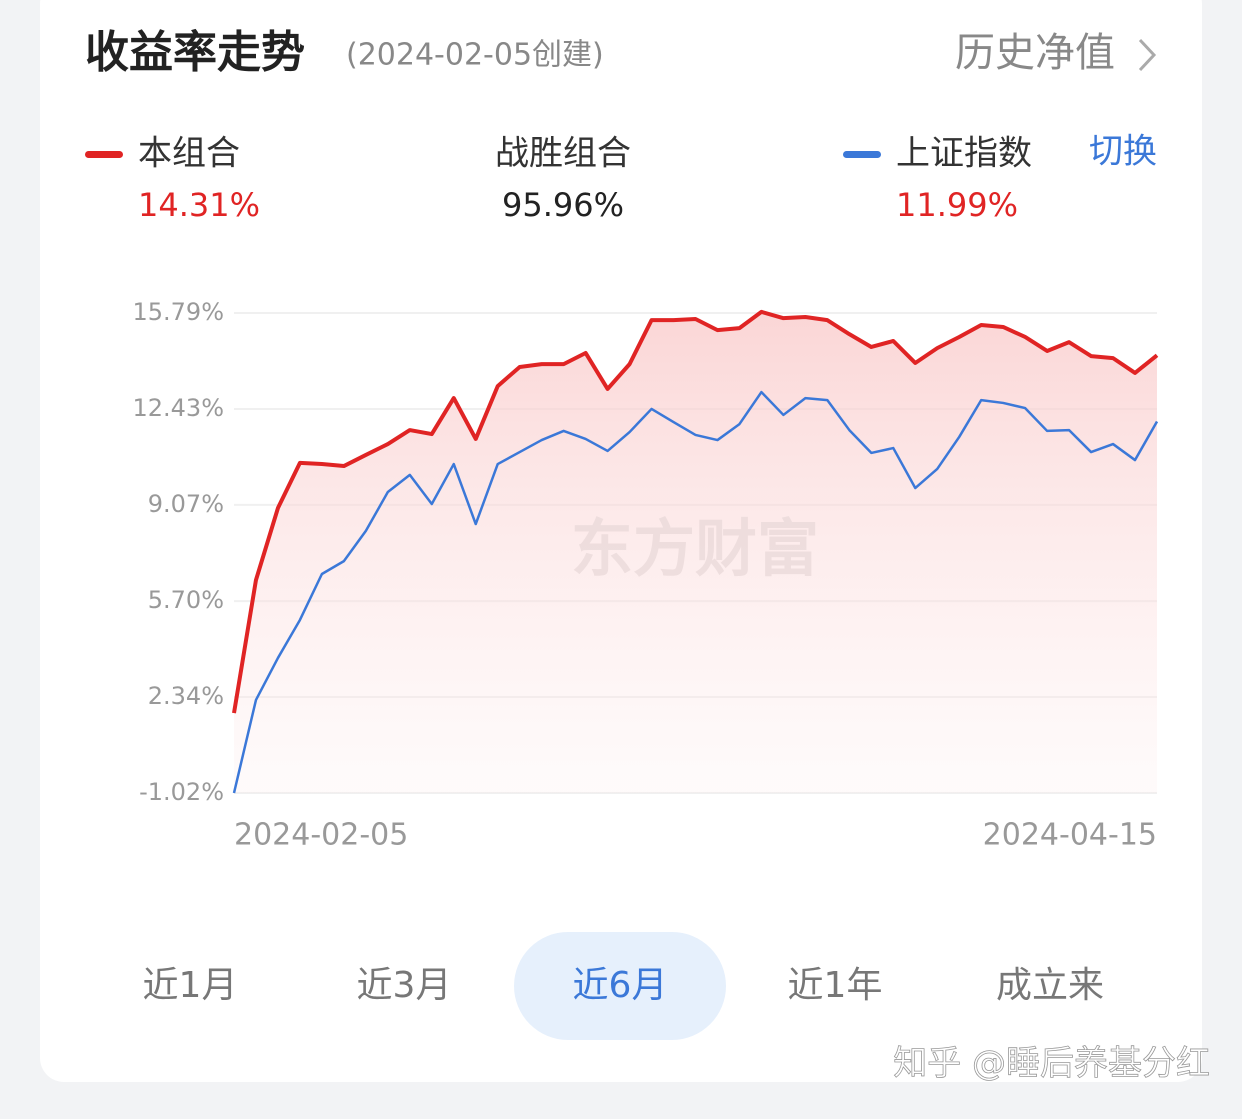 The image size is (1242, 1119). Describe the element at coordinates (475, 55) in the screenshot. I see `created-date: (2024-02-05创建)` at that location.